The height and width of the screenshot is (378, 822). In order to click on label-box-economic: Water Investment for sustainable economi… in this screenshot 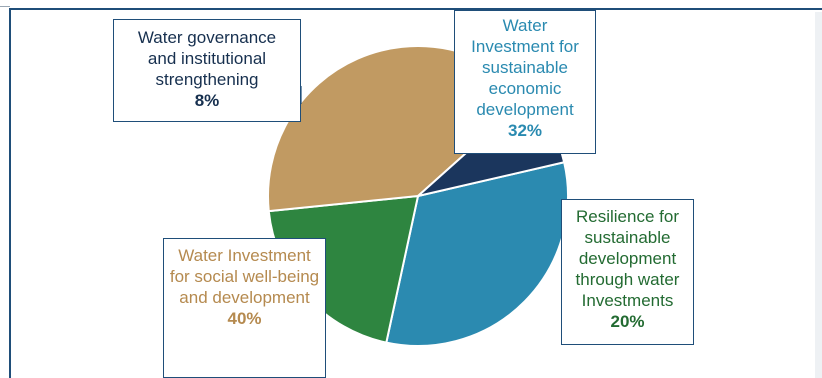, I will do `click(525, 82)`.